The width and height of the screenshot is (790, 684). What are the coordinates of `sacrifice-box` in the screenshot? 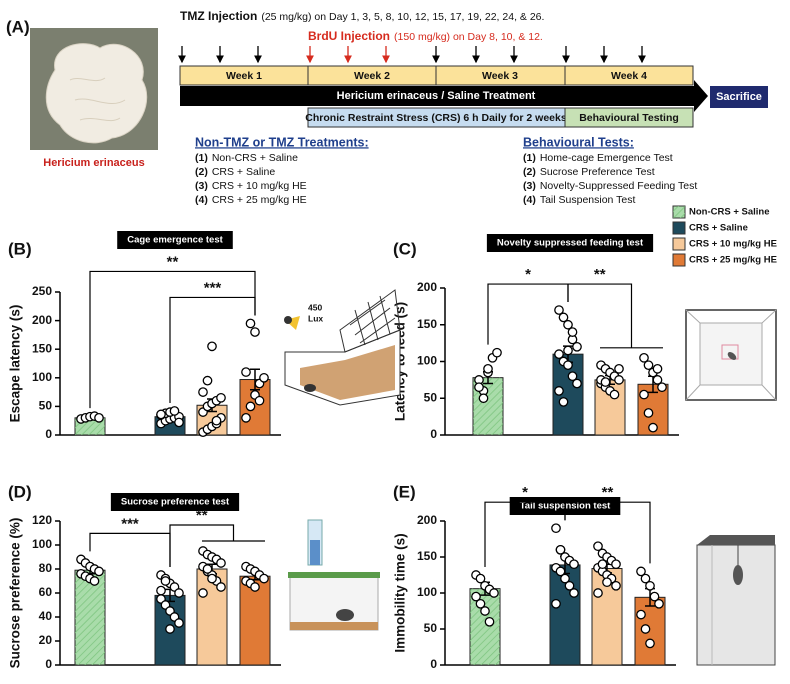 It's located at (739, 97).